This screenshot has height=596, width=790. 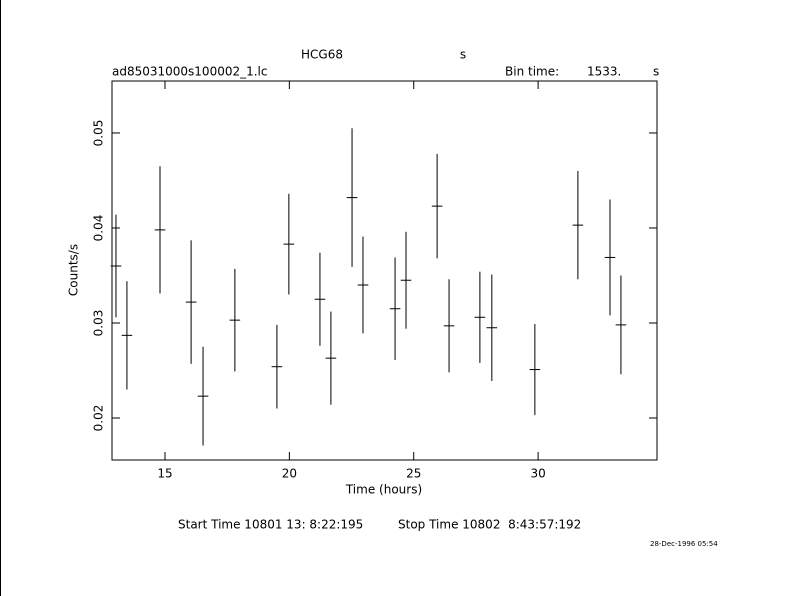 What do you see at coordinates (190, 72) in the screenshot?
I see `filename: ad85031000s100002_1.lc` at bounding box center [190, 72].